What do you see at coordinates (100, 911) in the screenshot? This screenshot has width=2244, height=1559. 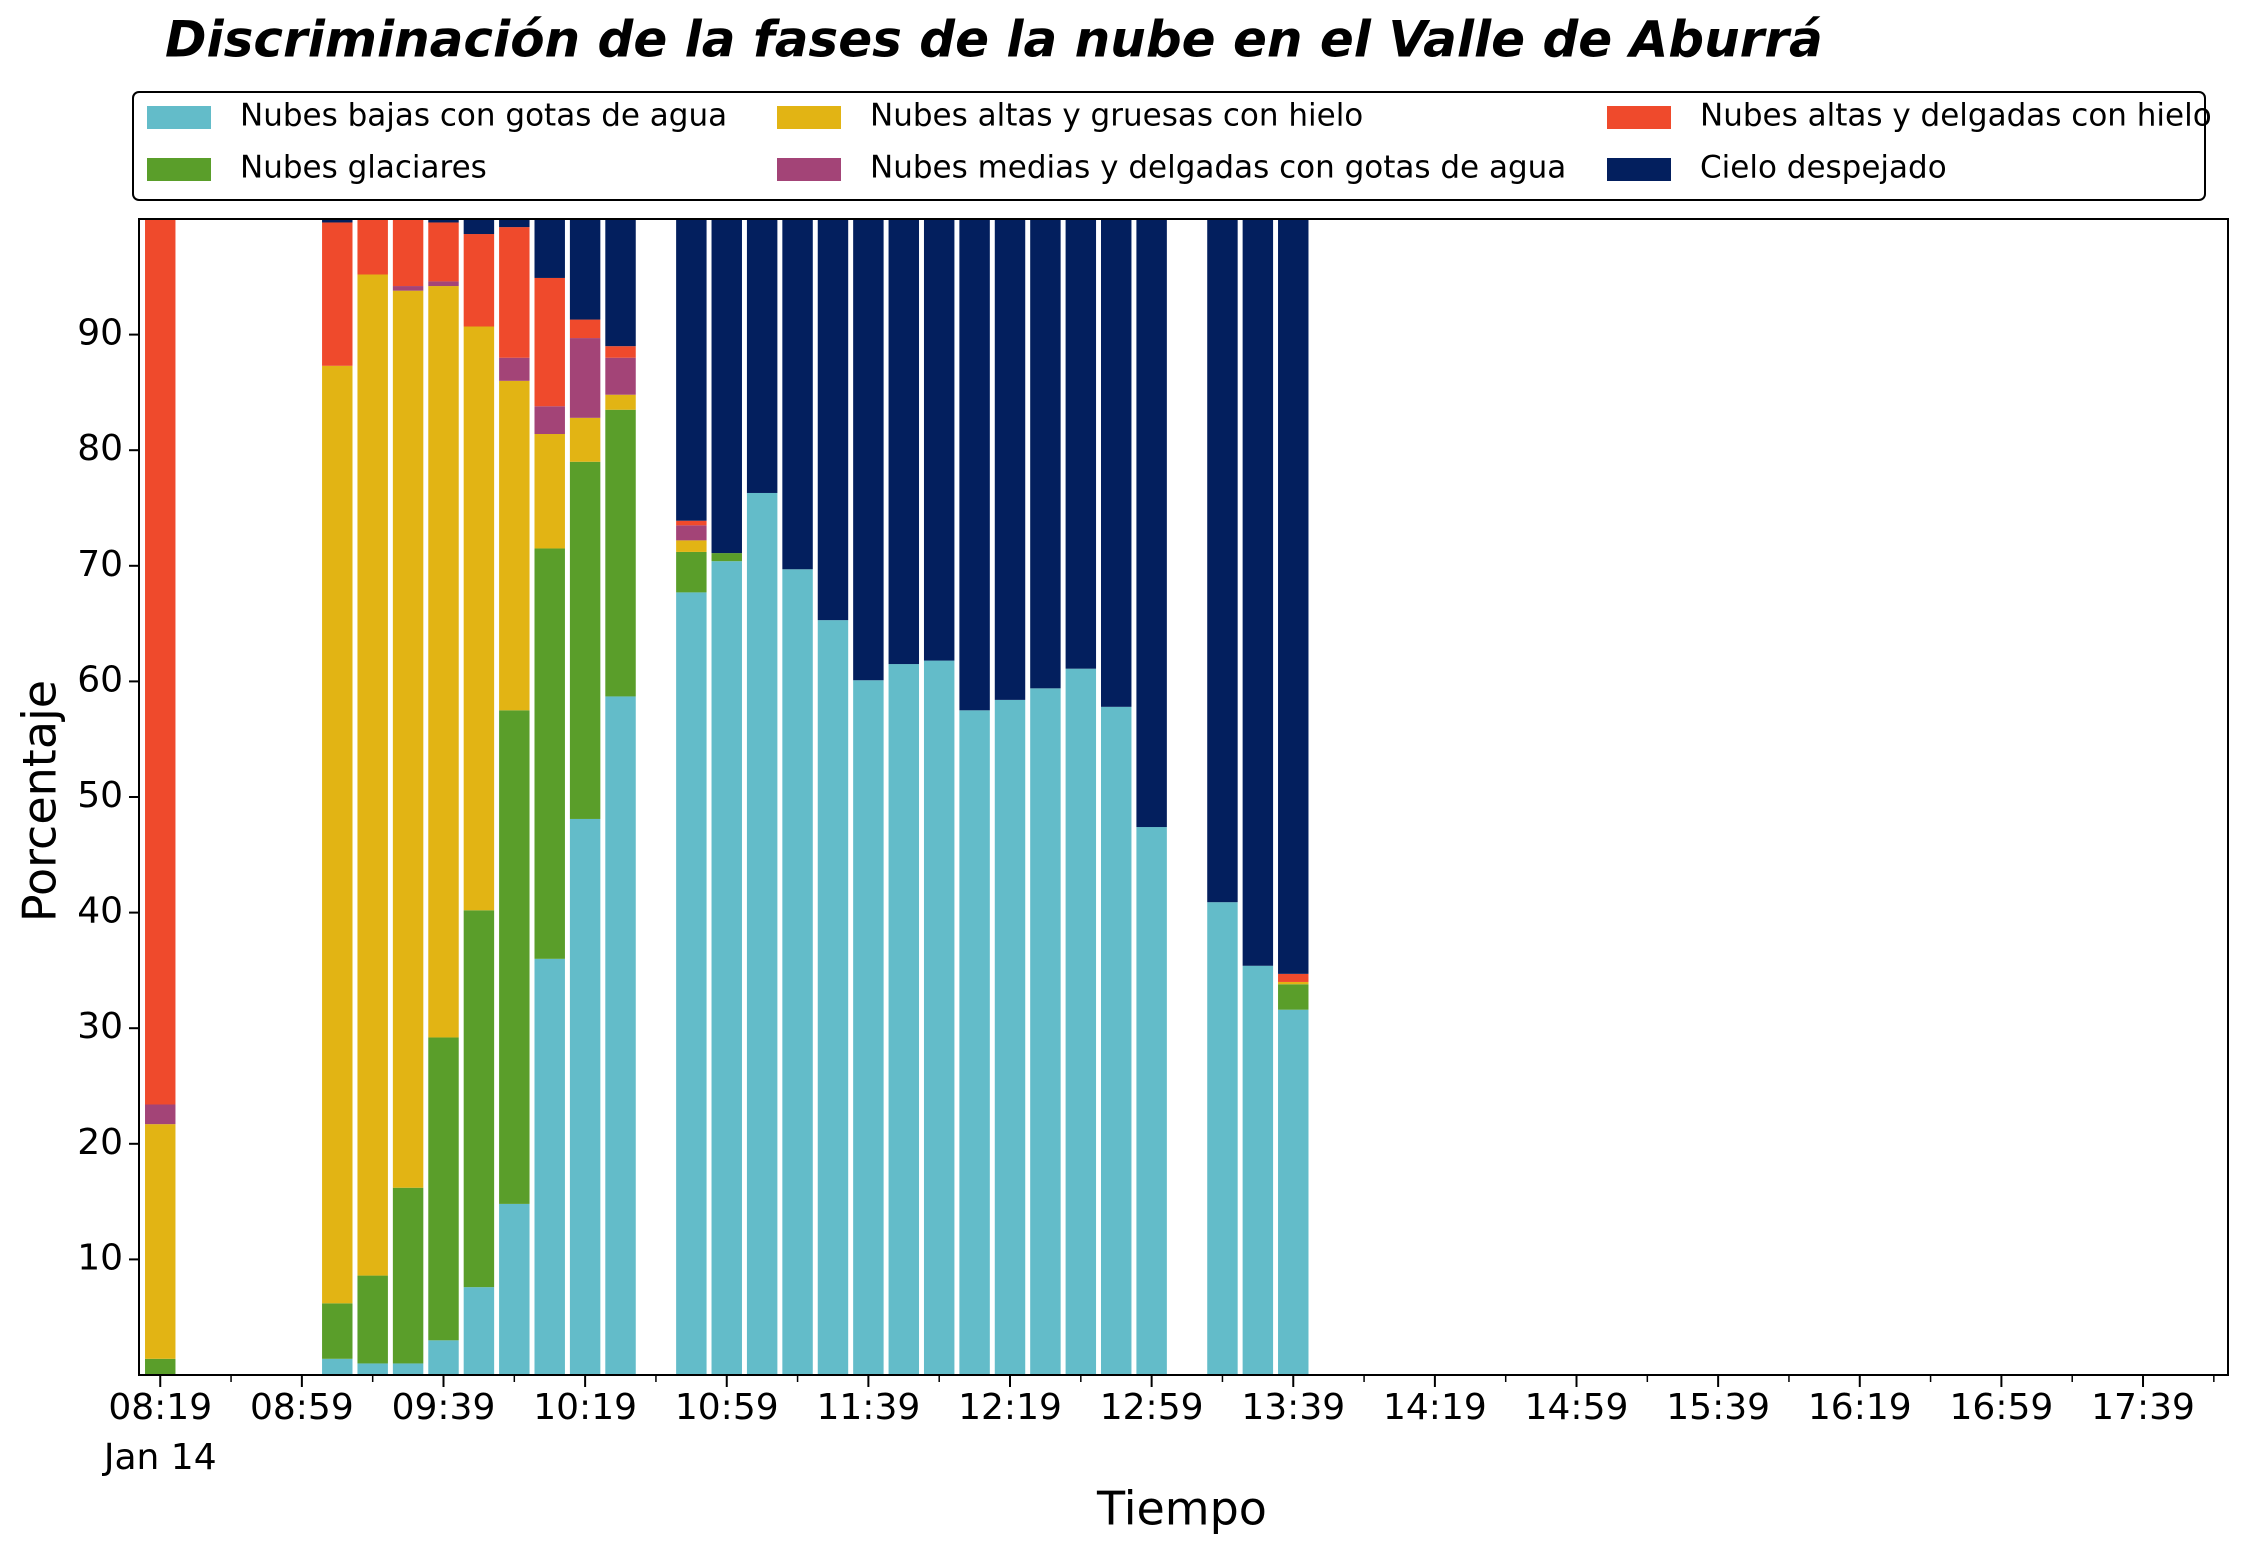 I see `y-tick-label: 40` at bounding box center [100, 911].